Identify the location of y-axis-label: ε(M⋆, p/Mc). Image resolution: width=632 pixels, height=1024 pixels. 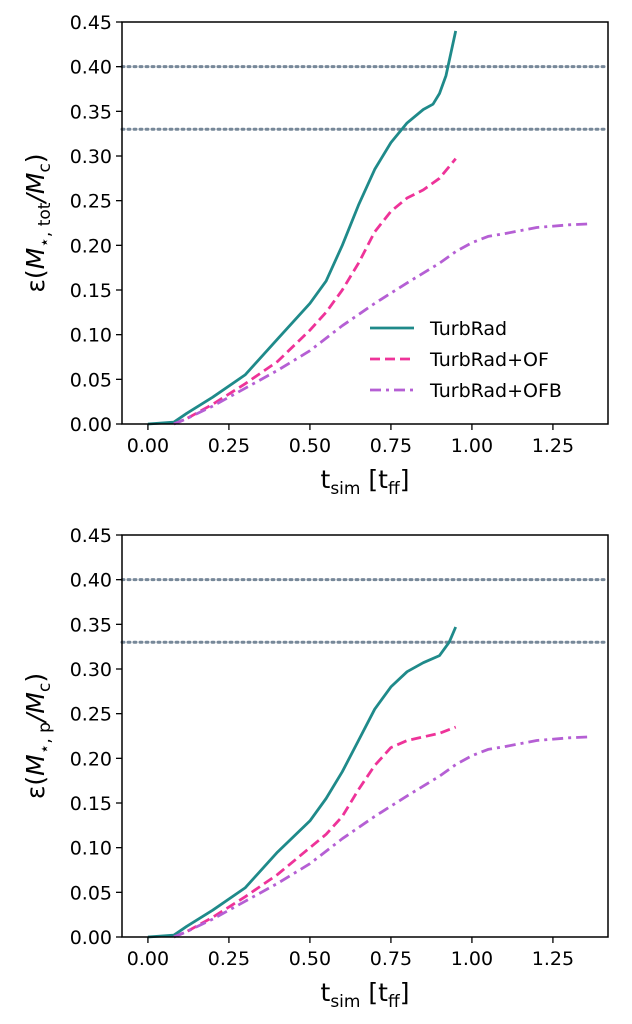
(38, 736).